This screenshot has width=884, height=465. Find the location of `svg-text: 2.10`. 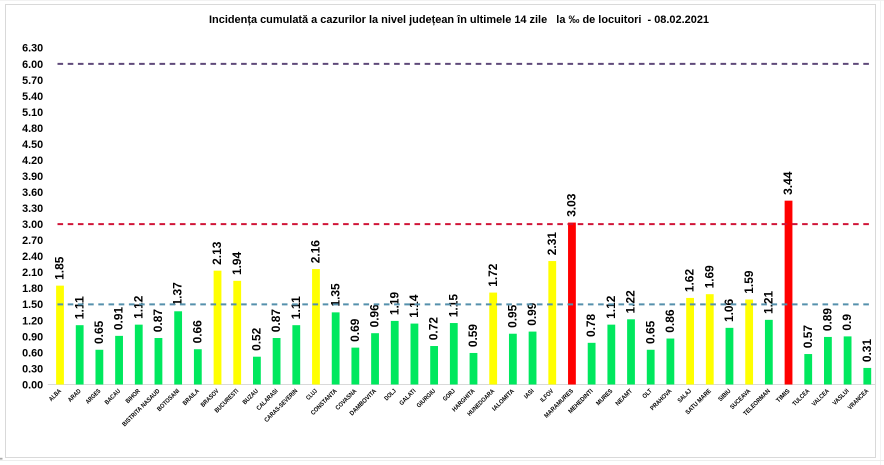

svg-text: 2.10 is located at coordinates (32, 273).